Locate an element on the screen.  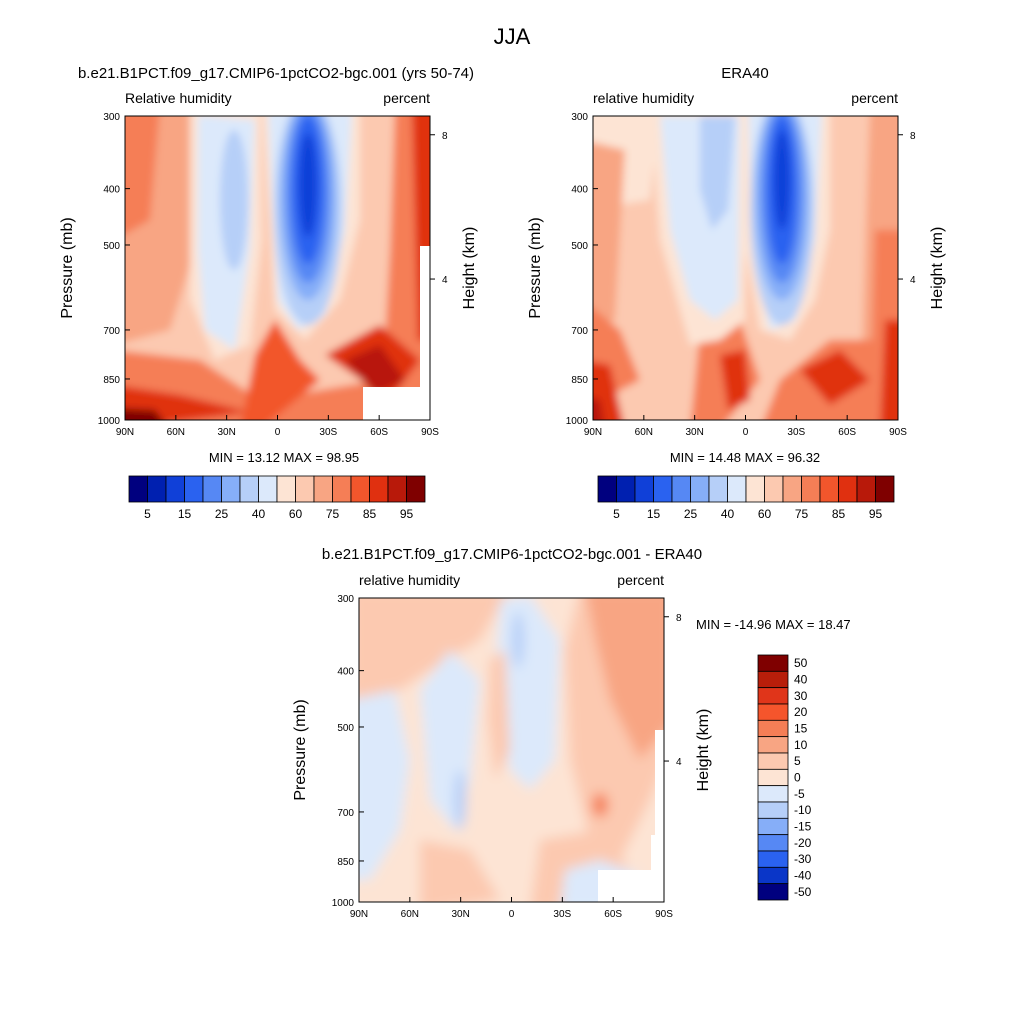
panel-era40-stats: MIN = 14.48 MAX = 96.32 is located at coordinates (745, 457).